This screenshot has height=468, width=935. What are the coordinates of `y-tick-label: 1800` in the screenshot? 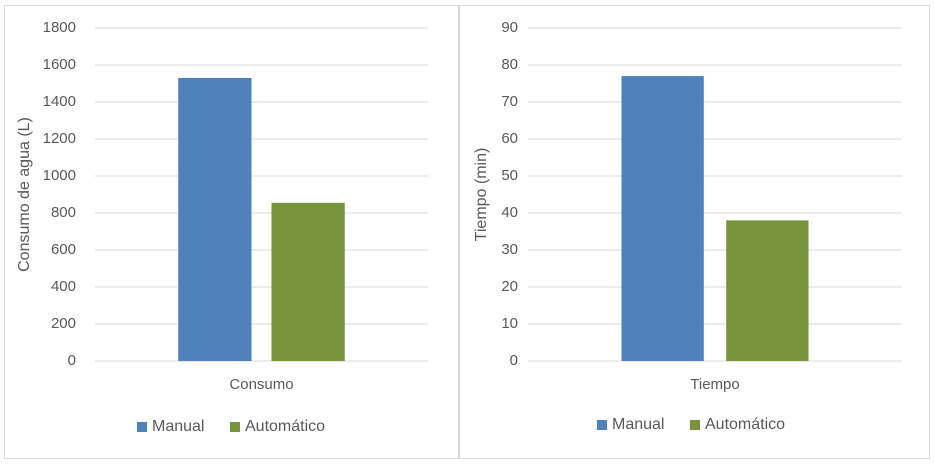 It's located at (59, 27).